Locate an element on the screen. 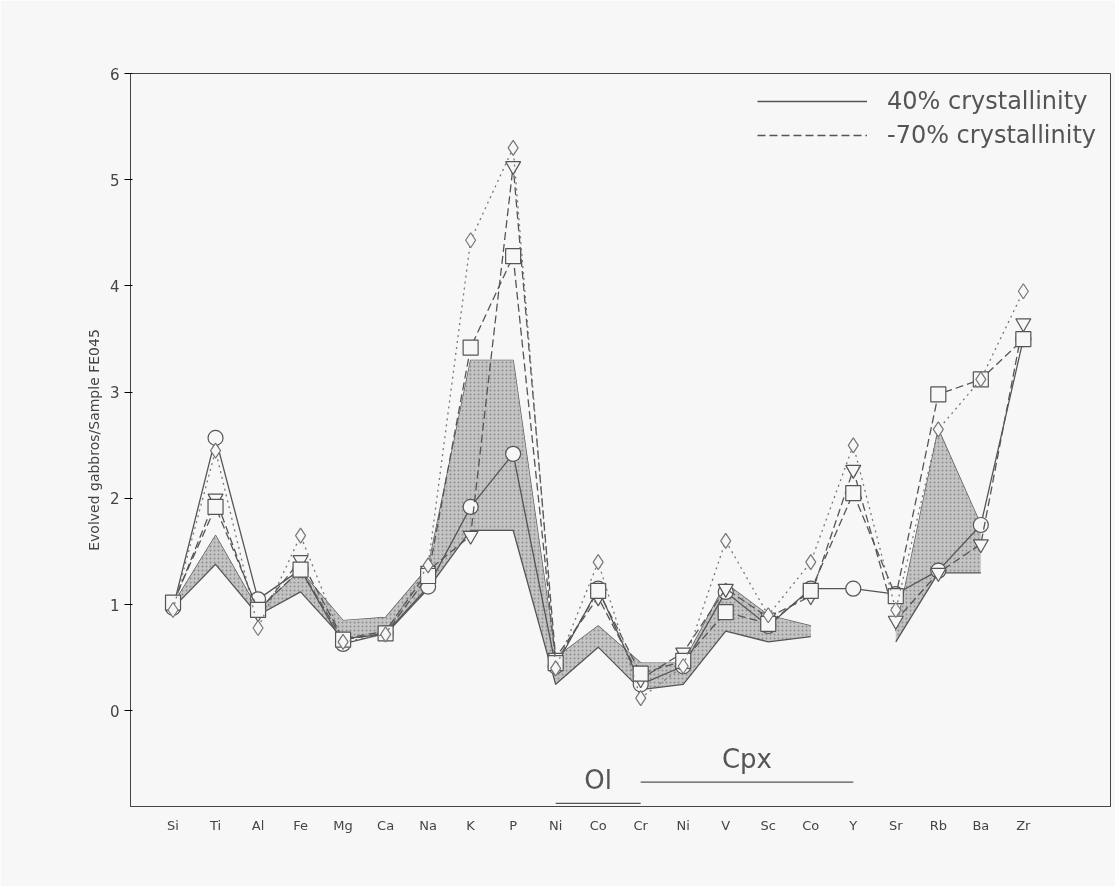  x-tick-label: Ba is located at coordinates (981, 825).